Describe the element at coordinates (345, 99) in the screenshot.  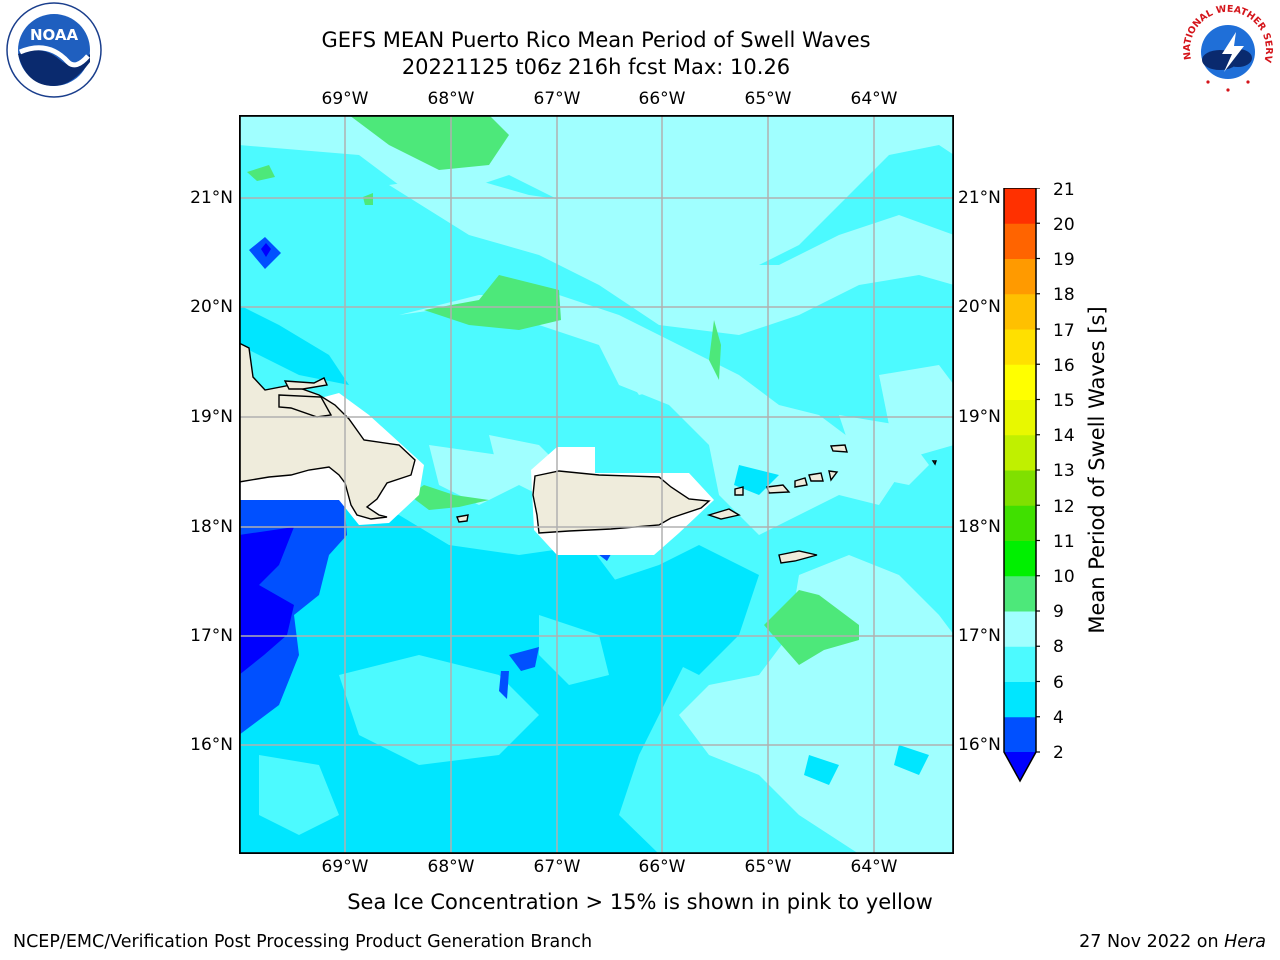
I see `lon-label-top: 69°W` at that location.